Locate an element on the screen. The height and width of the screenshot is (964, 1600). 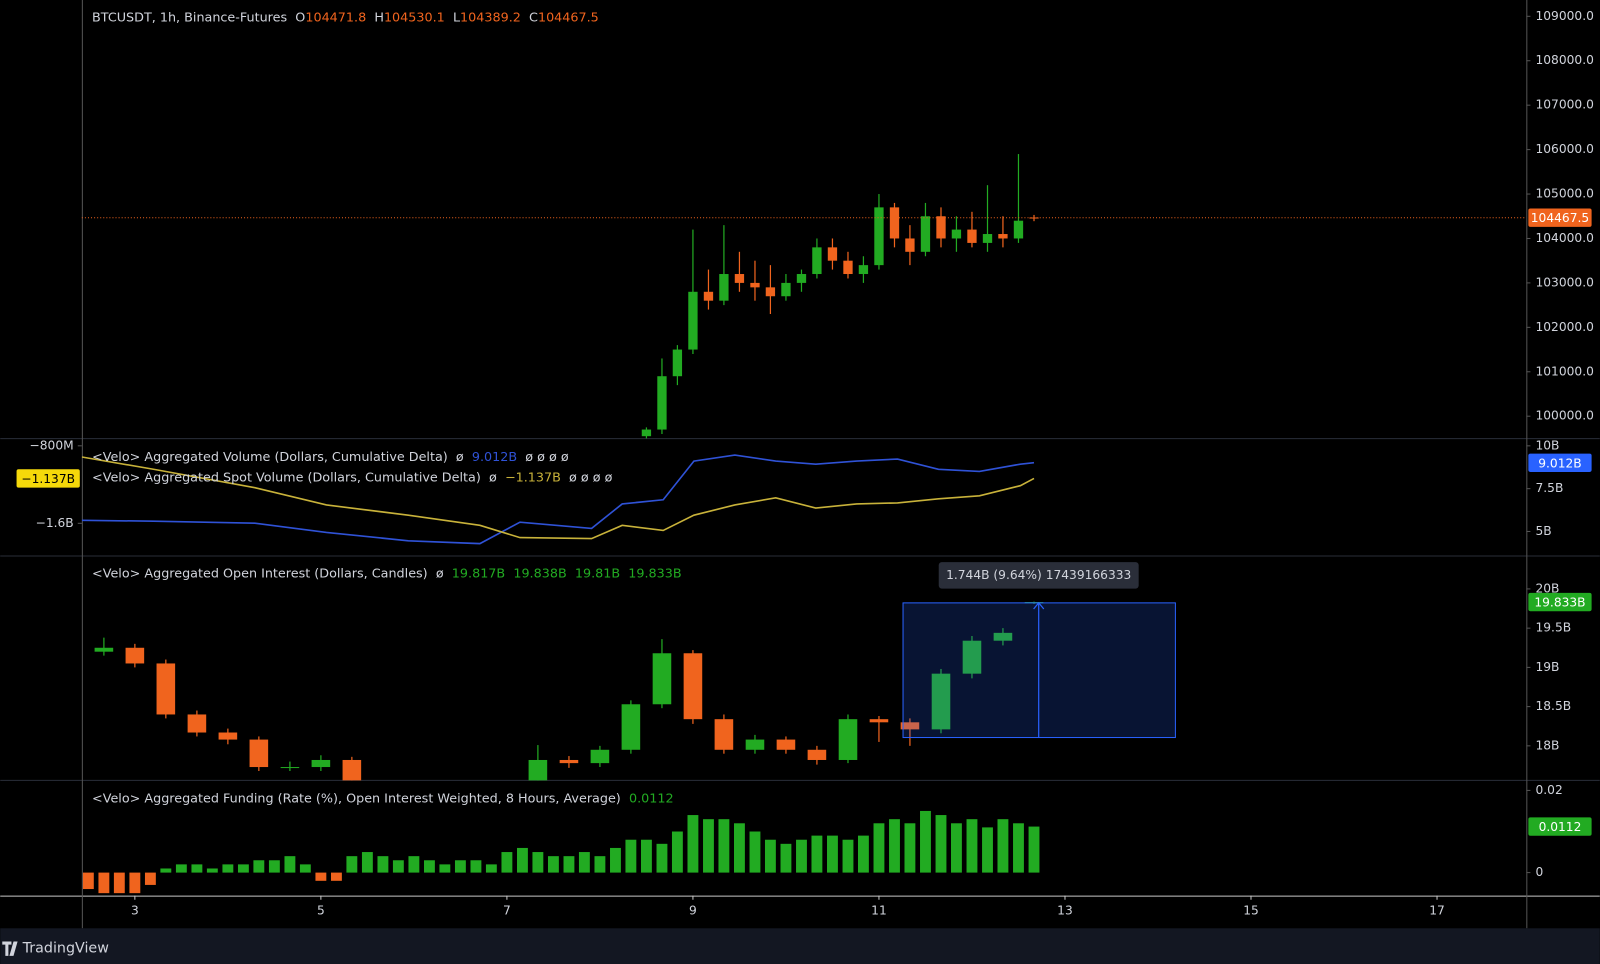
legend-value: 19.81B is located at coordinates (597, 573).